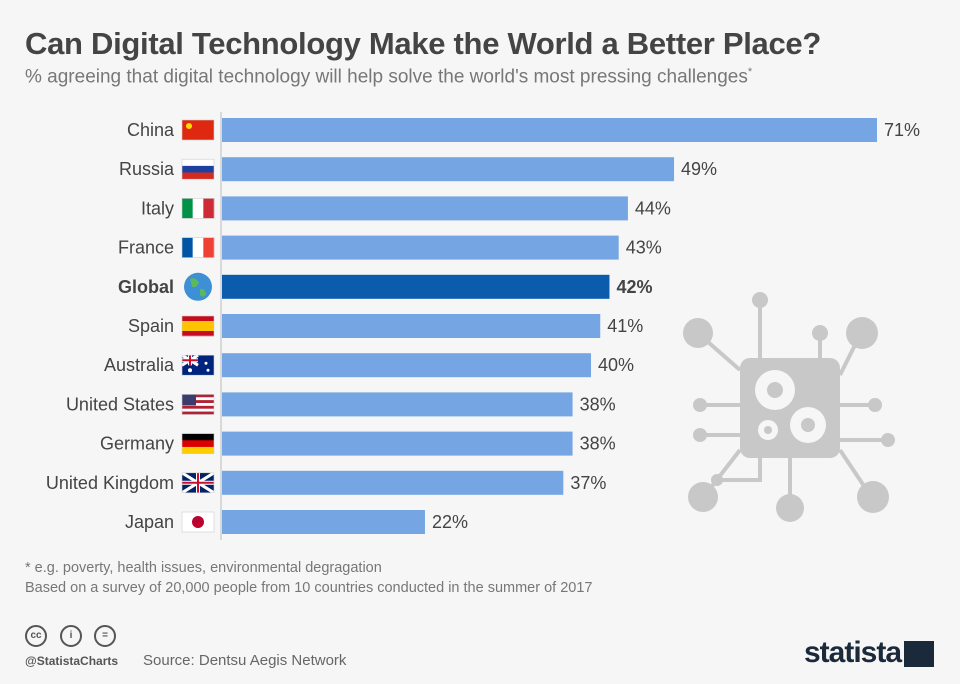 This screenshot has width=960, height=684. I want to click on category-label: Italy, so click(157, 208).